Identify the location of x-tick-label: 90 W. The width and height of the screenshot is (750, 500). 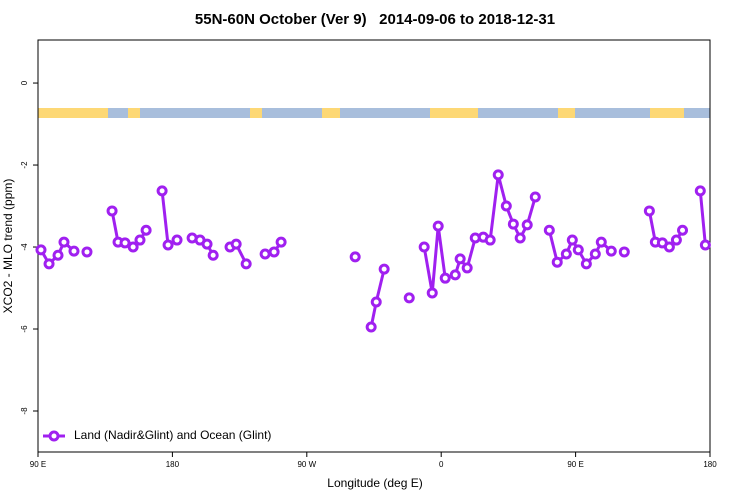
(306, 464).